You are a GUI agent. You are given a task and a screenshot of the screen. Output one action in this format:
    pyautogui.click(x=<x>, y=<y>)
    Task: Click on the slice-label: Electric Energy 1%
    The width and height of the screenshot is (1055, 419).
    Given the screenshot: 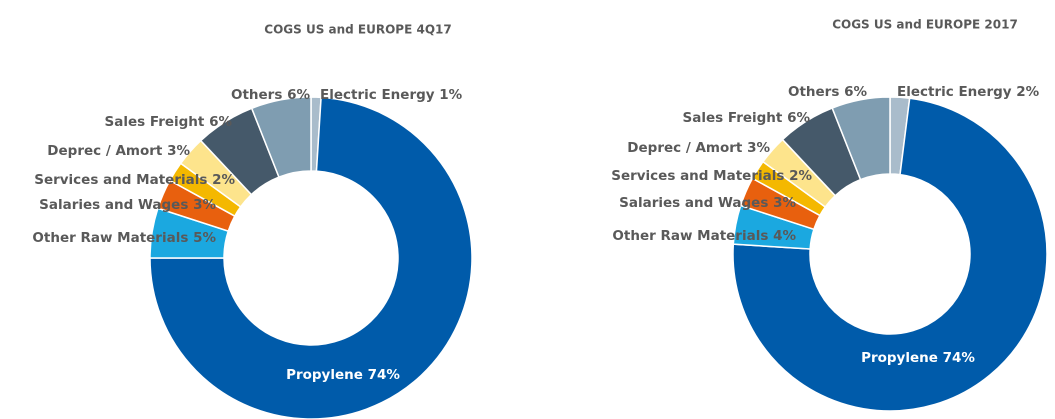 What is the action you would take?
    pyautogui.click(x=391, y=95)
    